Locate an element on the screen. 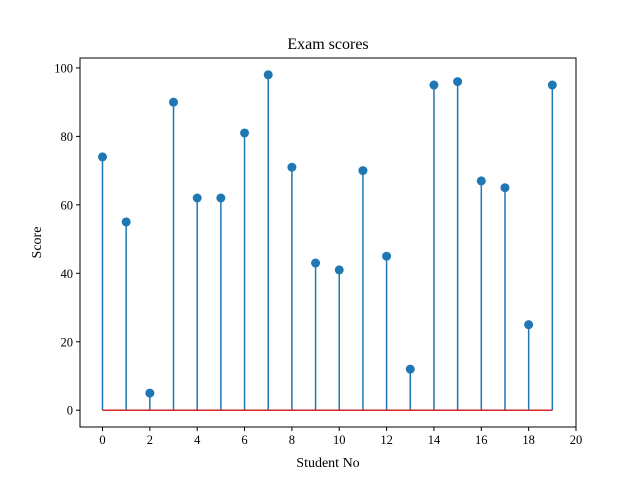 The height and width of the screenshot is (480, 640). y-tick-label: 100 is located at coordinates (63, 68).